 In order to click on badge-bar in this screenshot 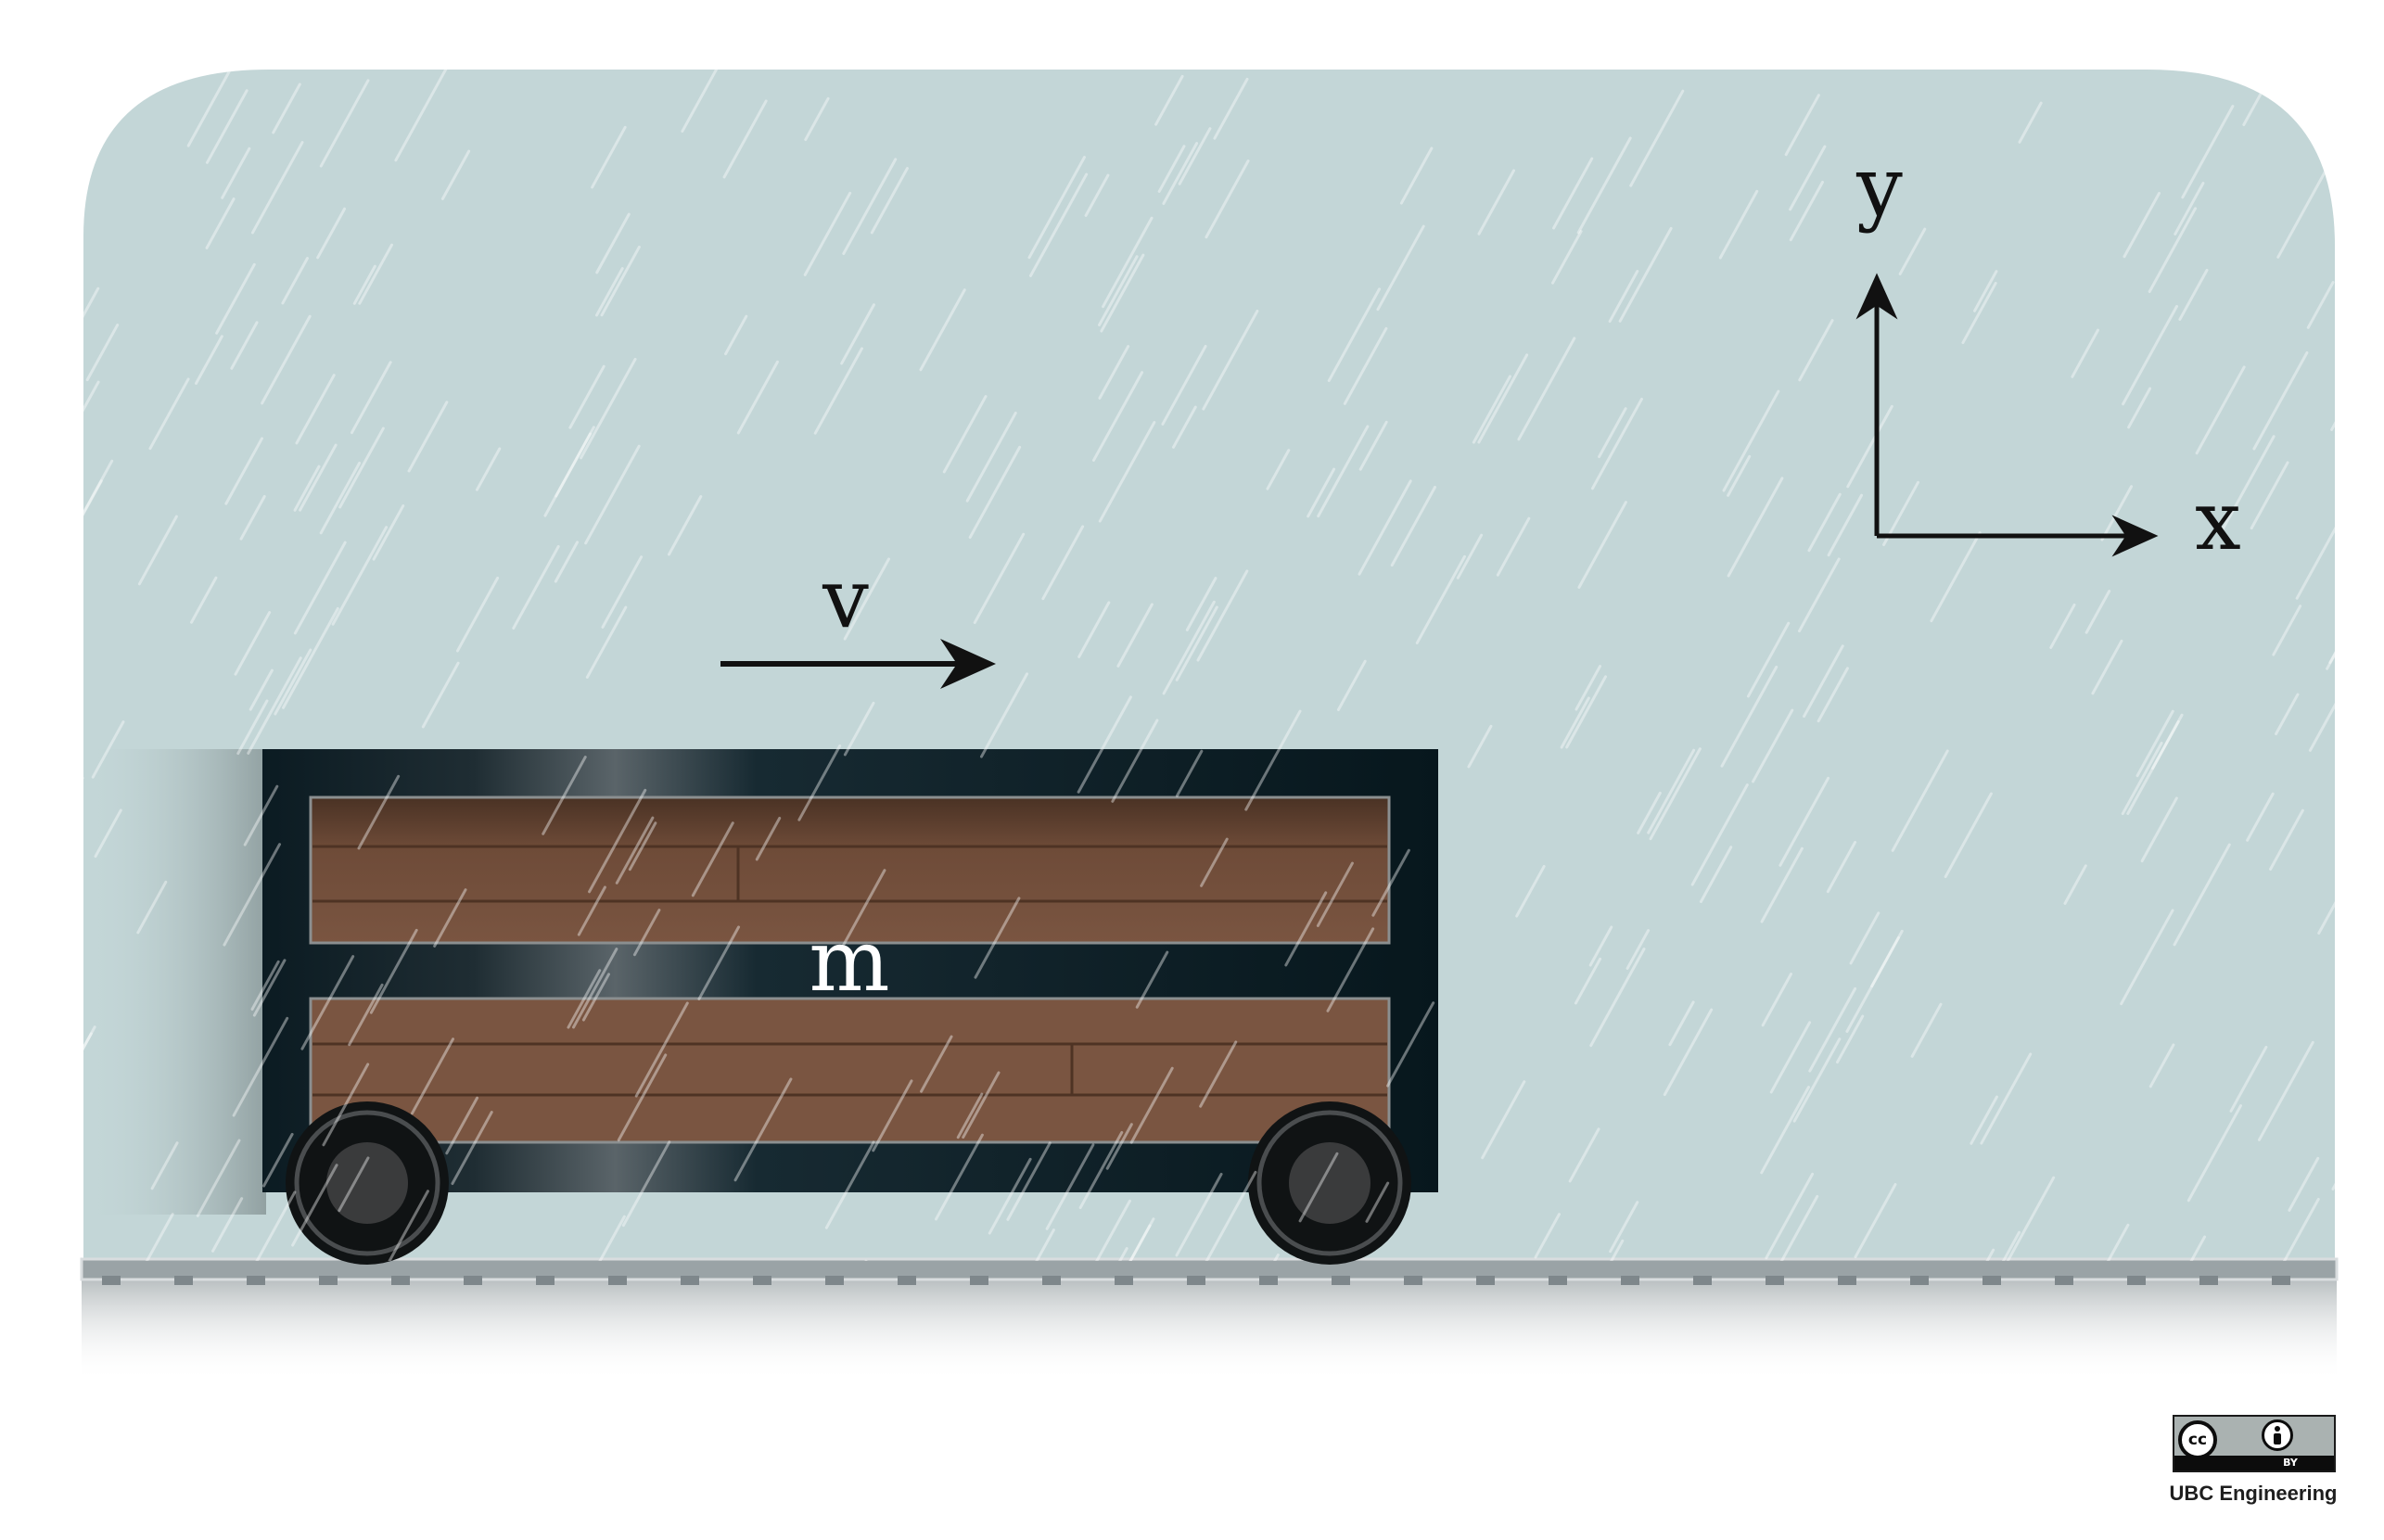, I will do `click(2254, 1463)`.